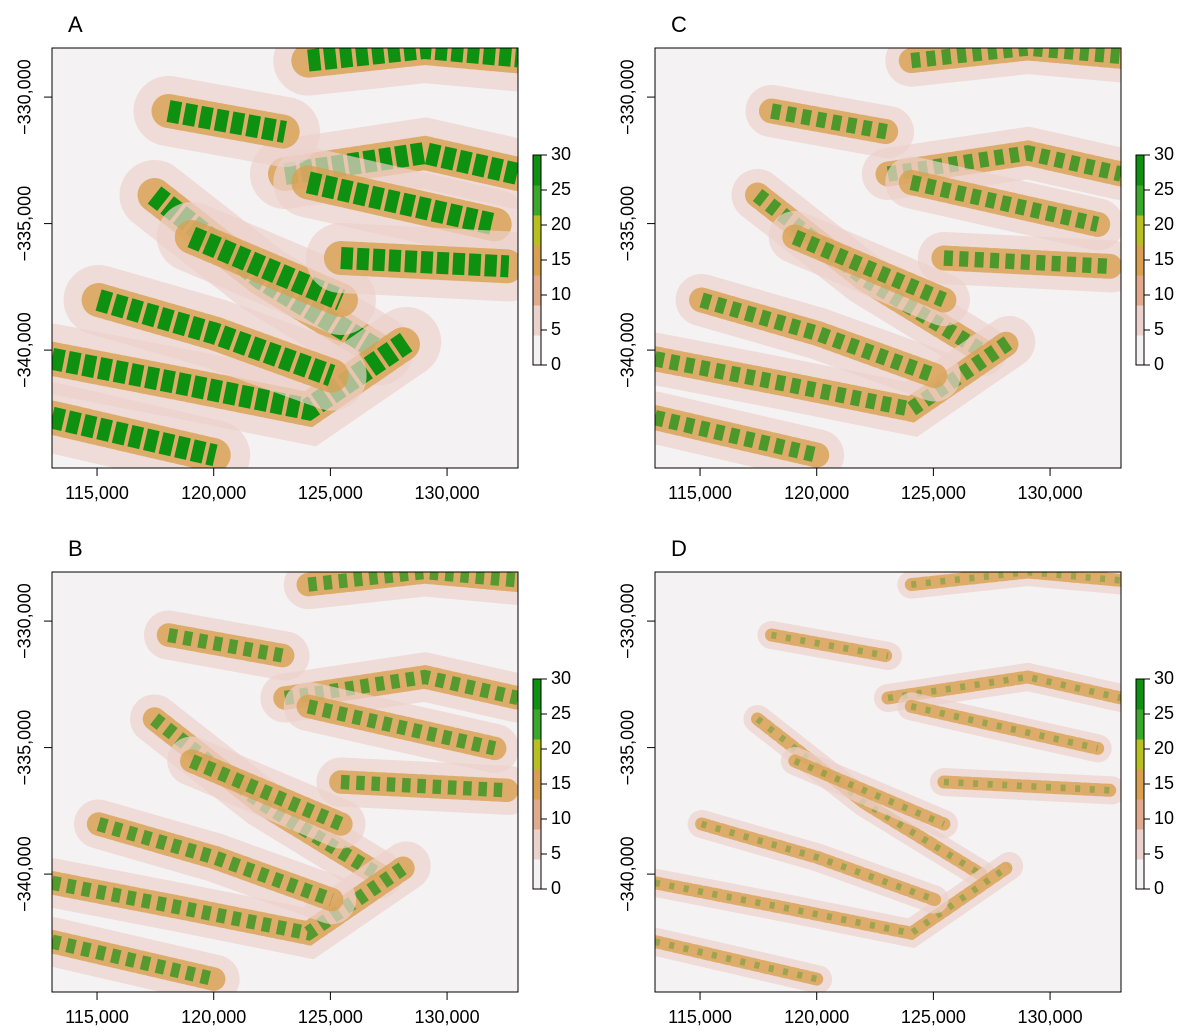  Describe the element at coordinates (933, 493) in the screenshot. I see `x-tick-label: 125,000` at that location.